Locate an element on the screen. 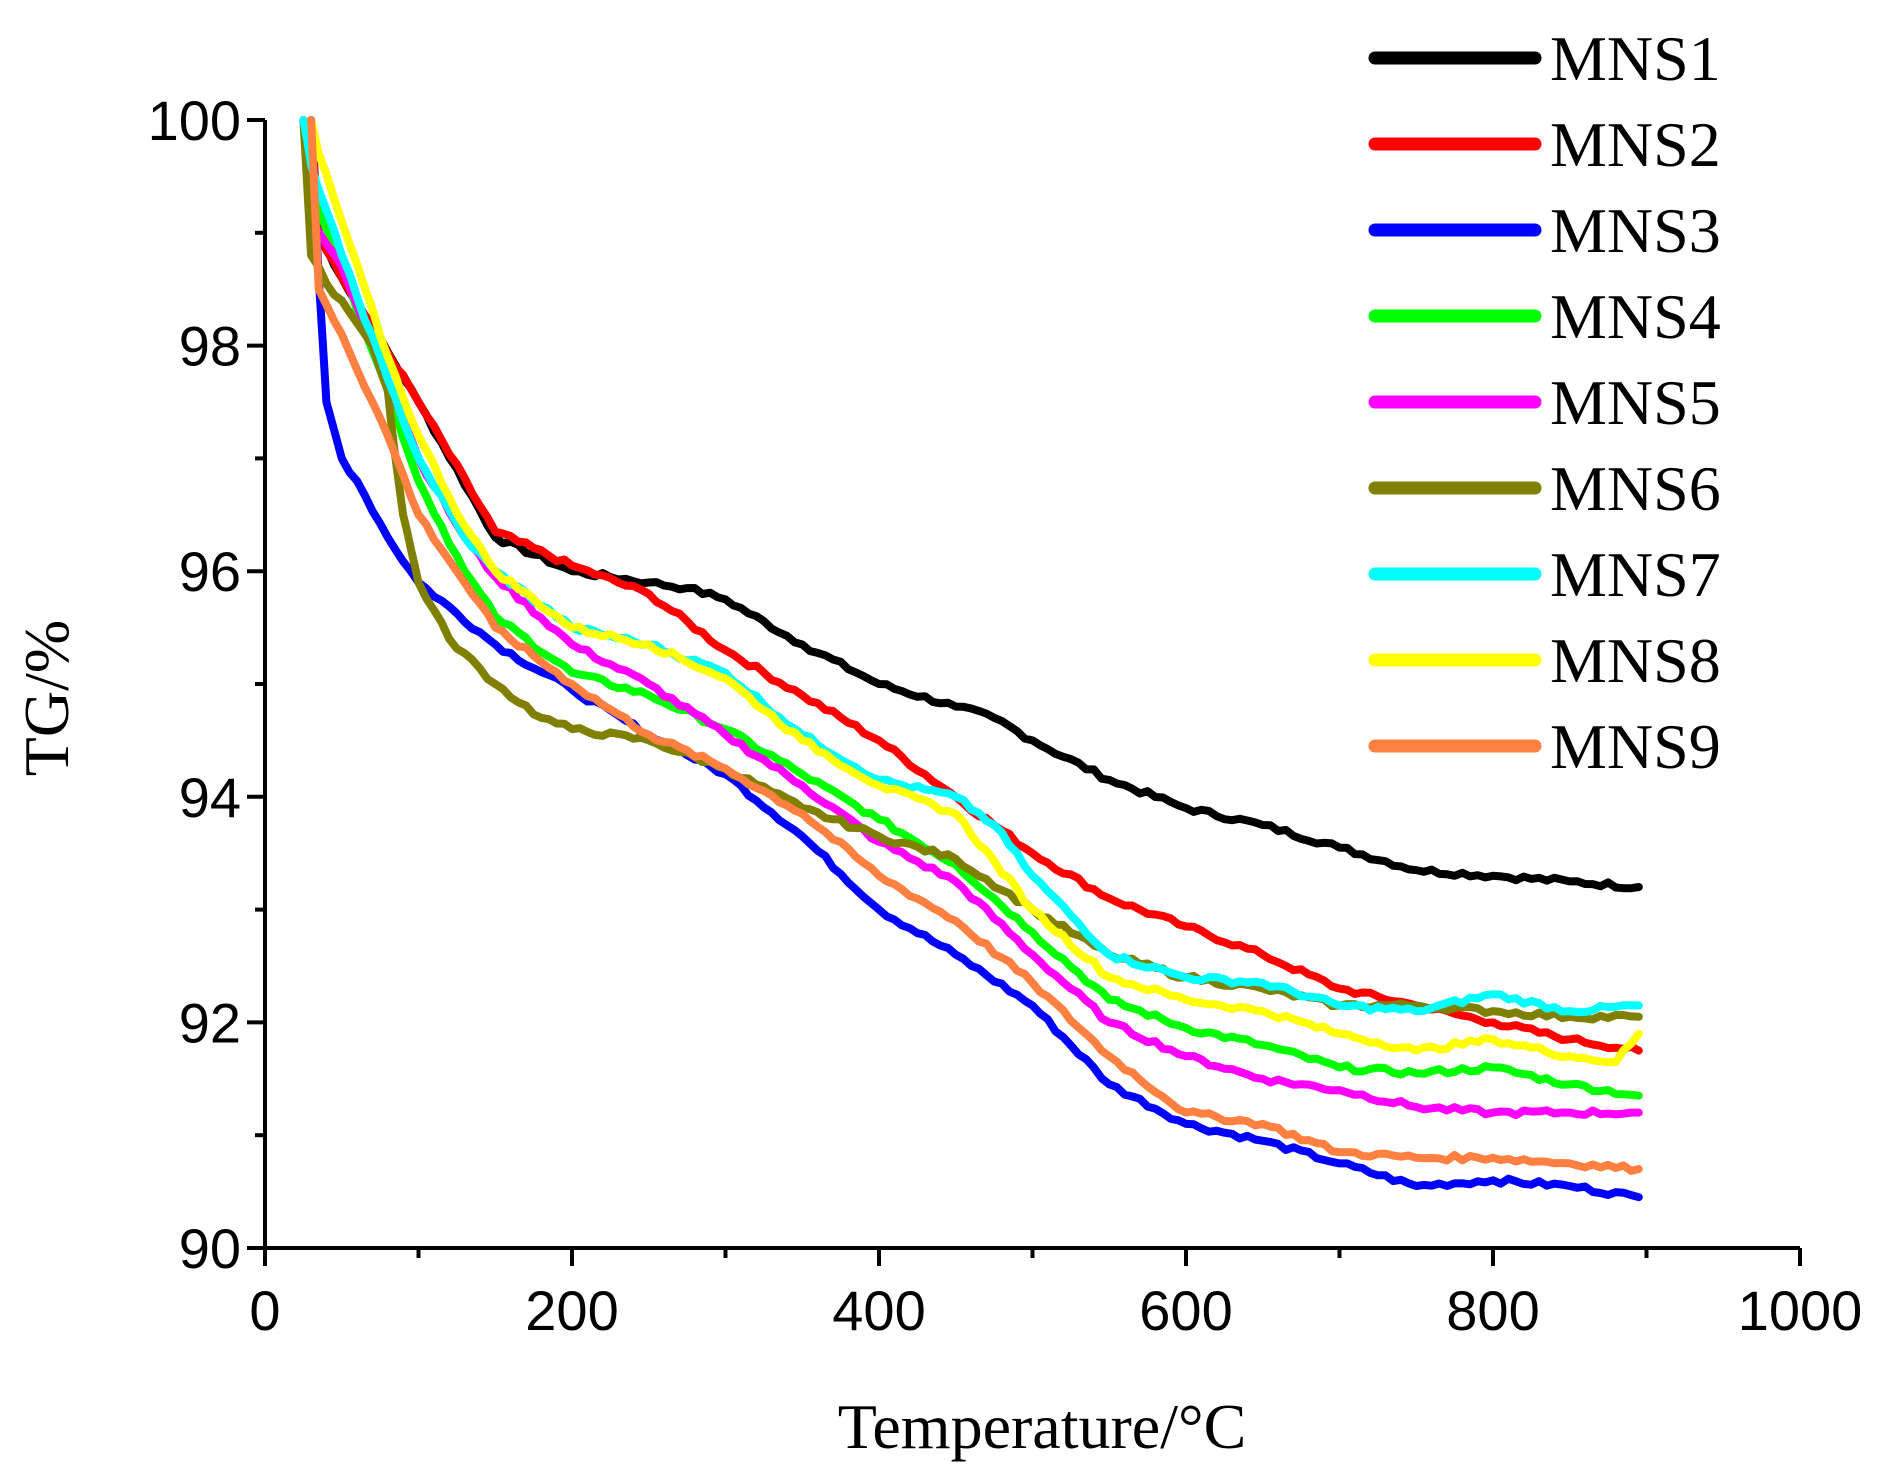 Image resolution: width=1888 pixels, height=1477 pixels. x-tick-label: 1000 is located at coordinates (1800, 1310).